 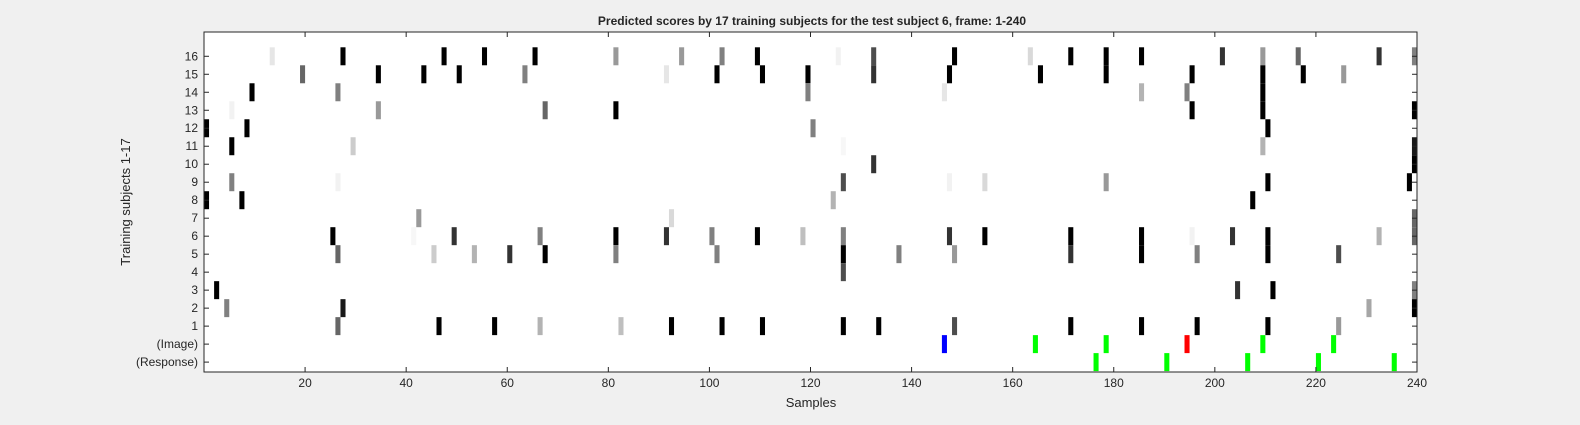 I want to click on y-tick-label: 2, so click(x=194, y=308).